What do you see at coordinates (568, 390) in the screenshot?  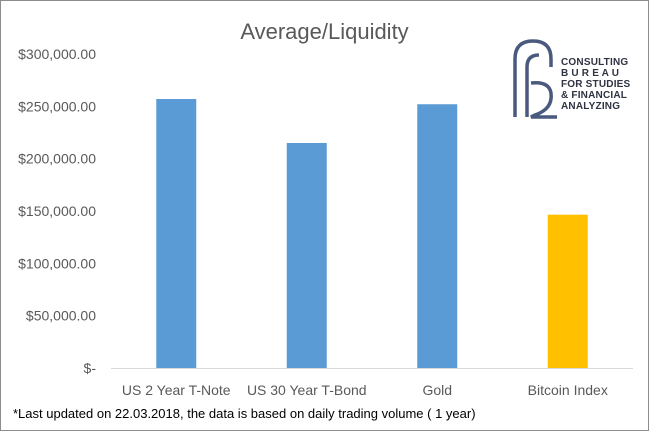 I see `x-tick-label: Bitcoin Index` at bounding box center [568, 390].